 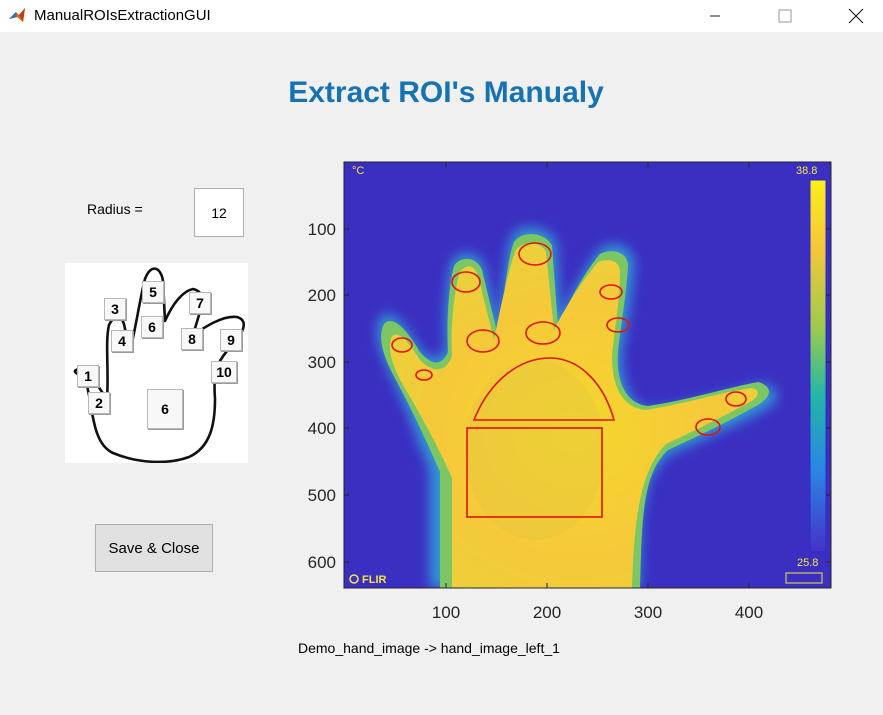 What do you see at coordinates (115, 209) in the screenshot?
I see `radius-label: Radius =` at bounding box center [115, 209].